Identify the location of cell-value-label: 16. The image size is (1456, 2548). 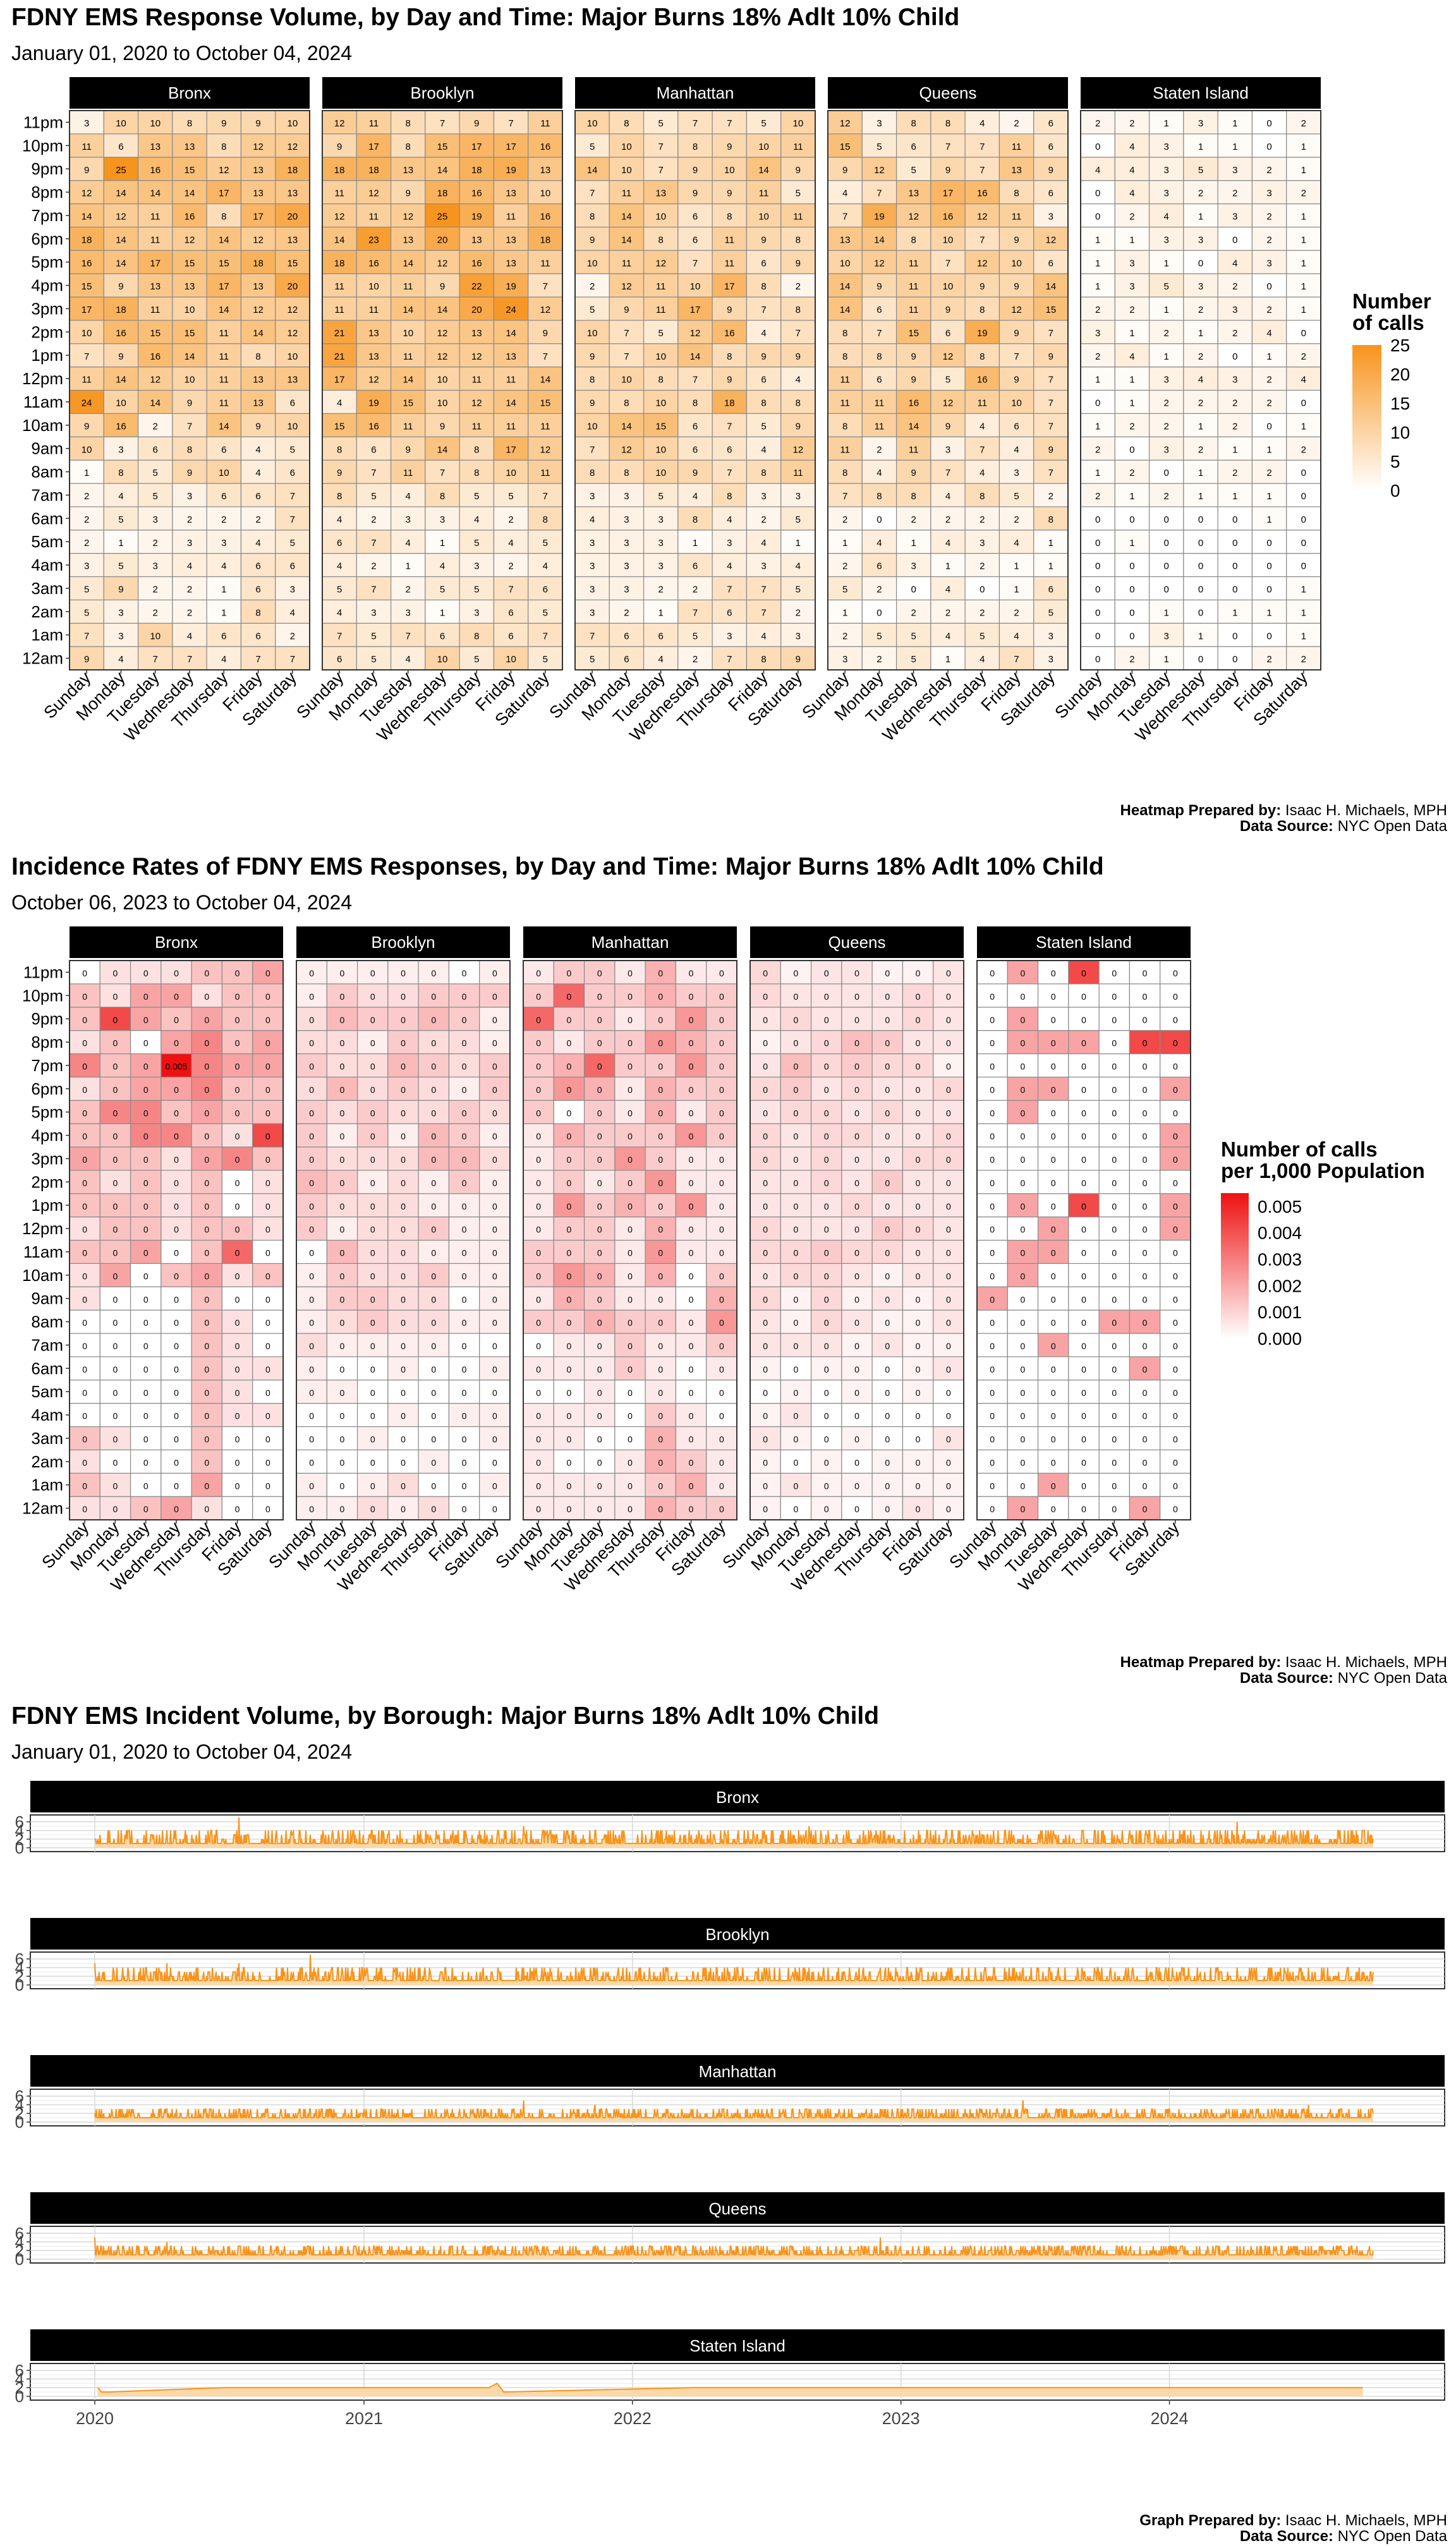
(87, 263).